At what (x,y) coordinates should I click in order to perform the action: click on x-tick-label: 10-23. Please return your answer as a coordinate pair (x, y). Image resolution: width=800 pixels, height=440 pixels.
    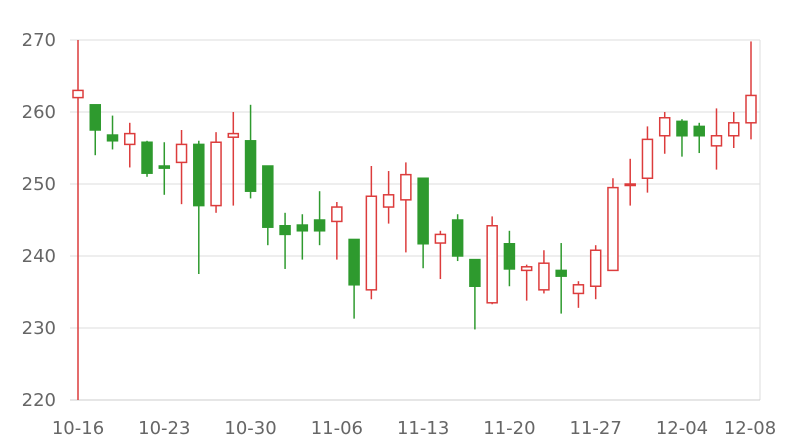
    Looking at the image, I should click on (164, 428).